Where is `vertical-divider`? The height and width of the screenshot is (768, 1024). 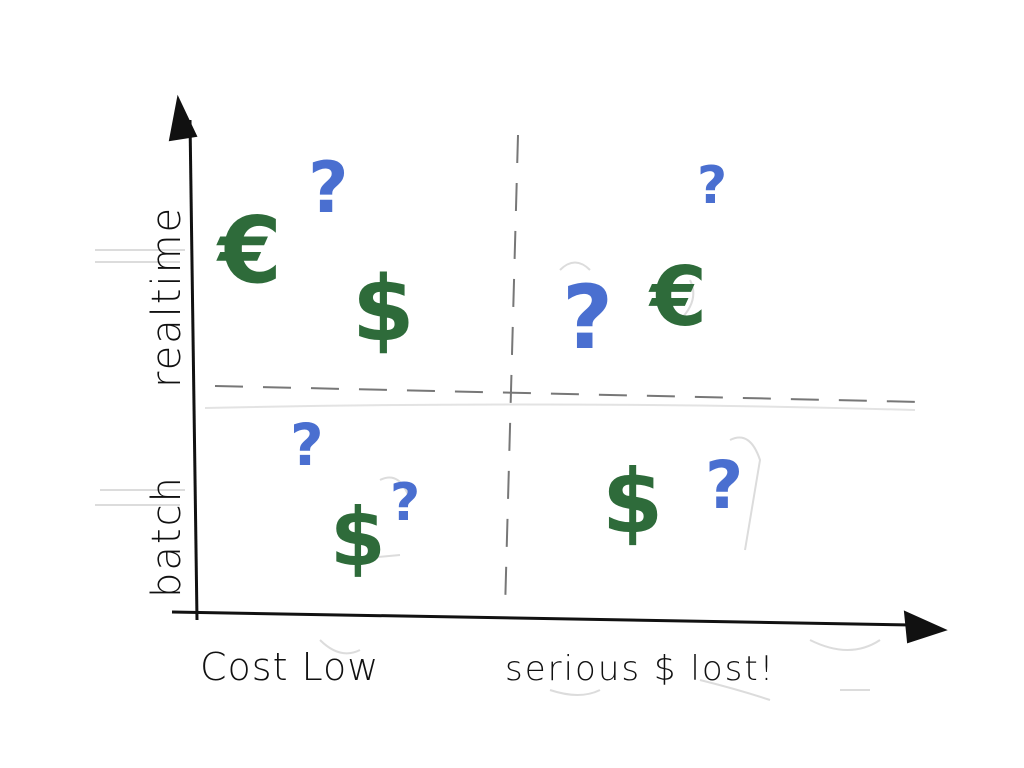 vertical-divider is located at coordinates (511, 372).